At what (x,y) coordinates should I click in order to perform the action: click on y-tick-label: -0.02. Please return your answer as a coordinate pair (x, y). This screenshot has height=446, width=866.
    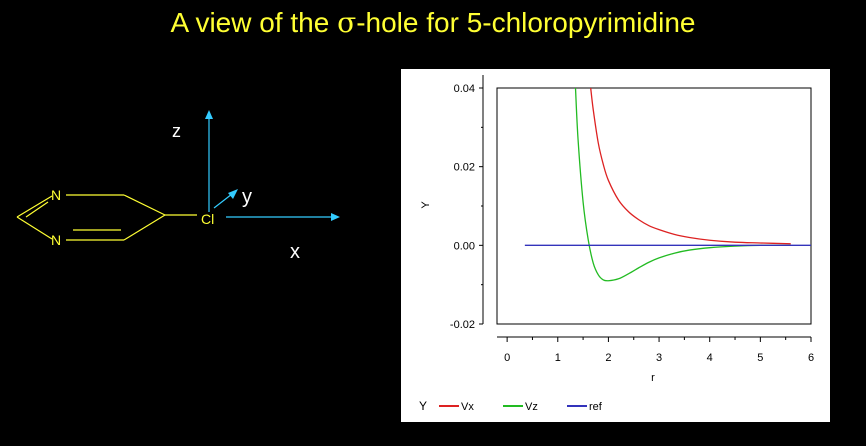
    Looking at the image, I should click on (462, 325).